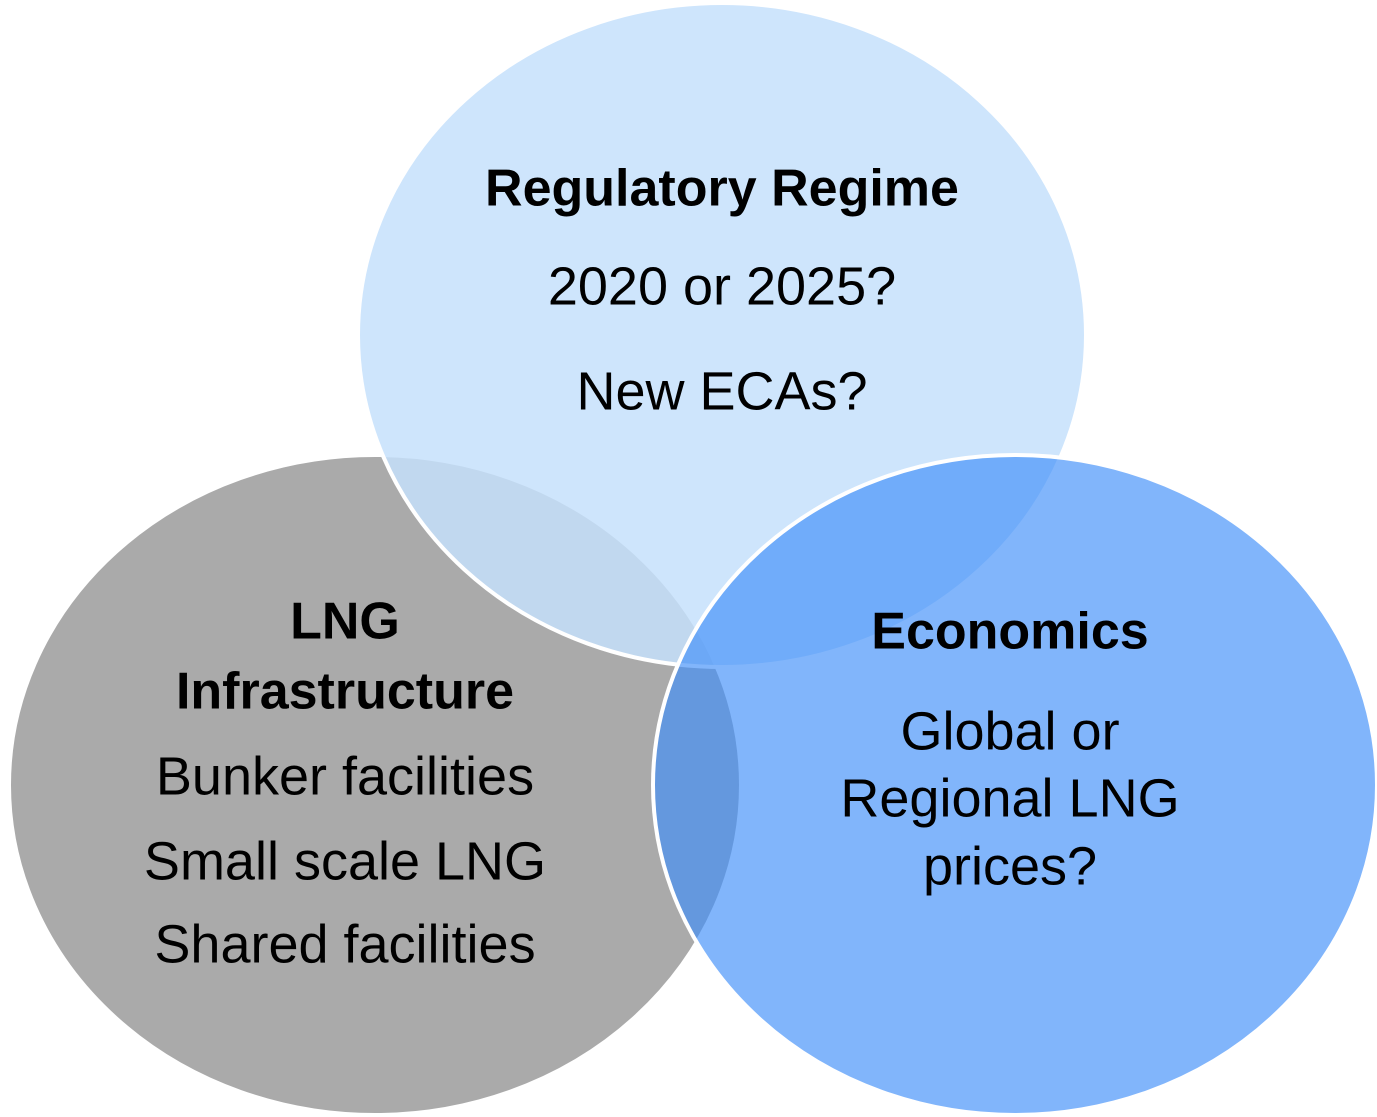 The image size is (1377, 1117). What do you see at coordinates (721, 391) in the screenshot?
I see `circle-line: New ECAs?` at bounding box center [721, 391].